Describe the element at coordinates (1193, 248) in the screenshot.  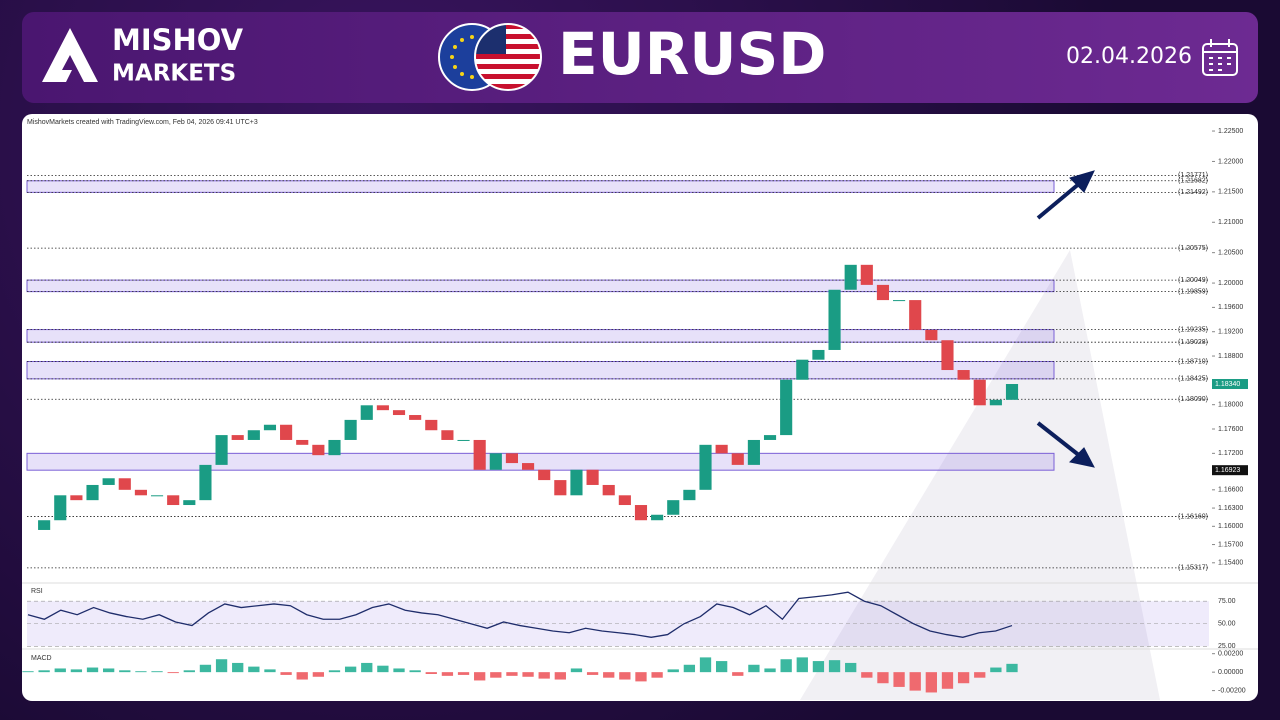
I see `level-label: (1.20575)` at that location.